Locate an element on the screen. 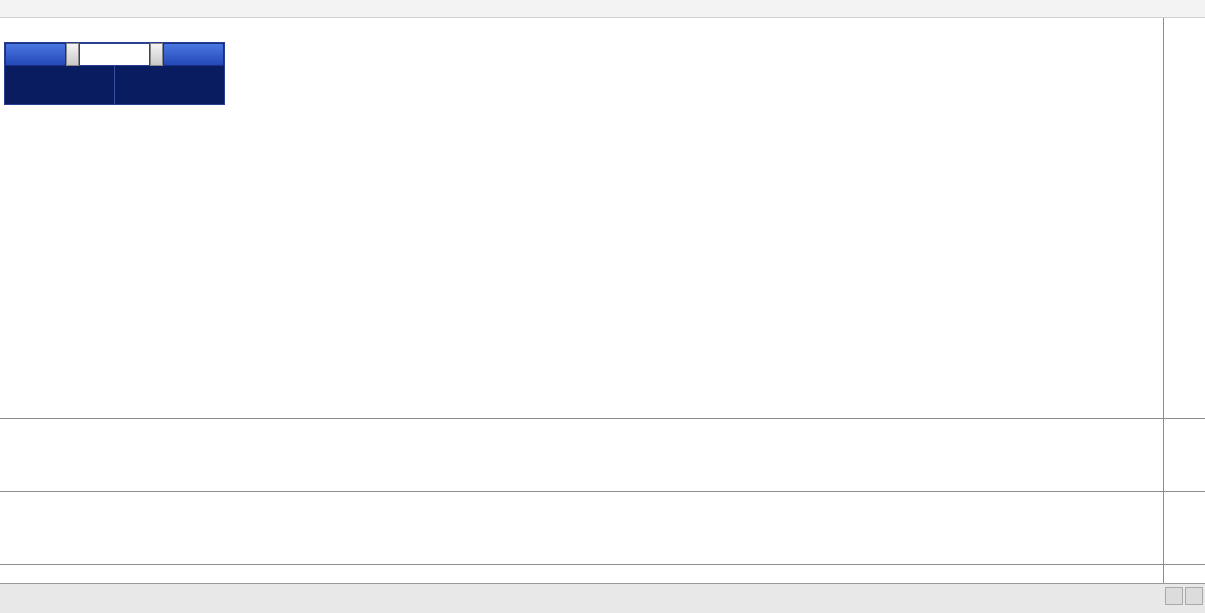 The height and width of the screenshot is (613, 1205). date-axis-labels is located at coordinates (581, 574).